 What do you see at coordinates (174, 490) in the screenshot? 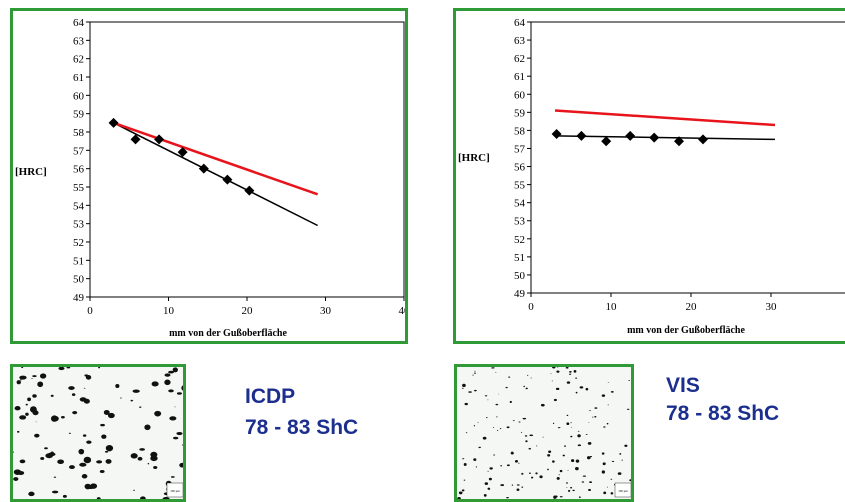
I see `scale-box` at bounding box center [174, 490].